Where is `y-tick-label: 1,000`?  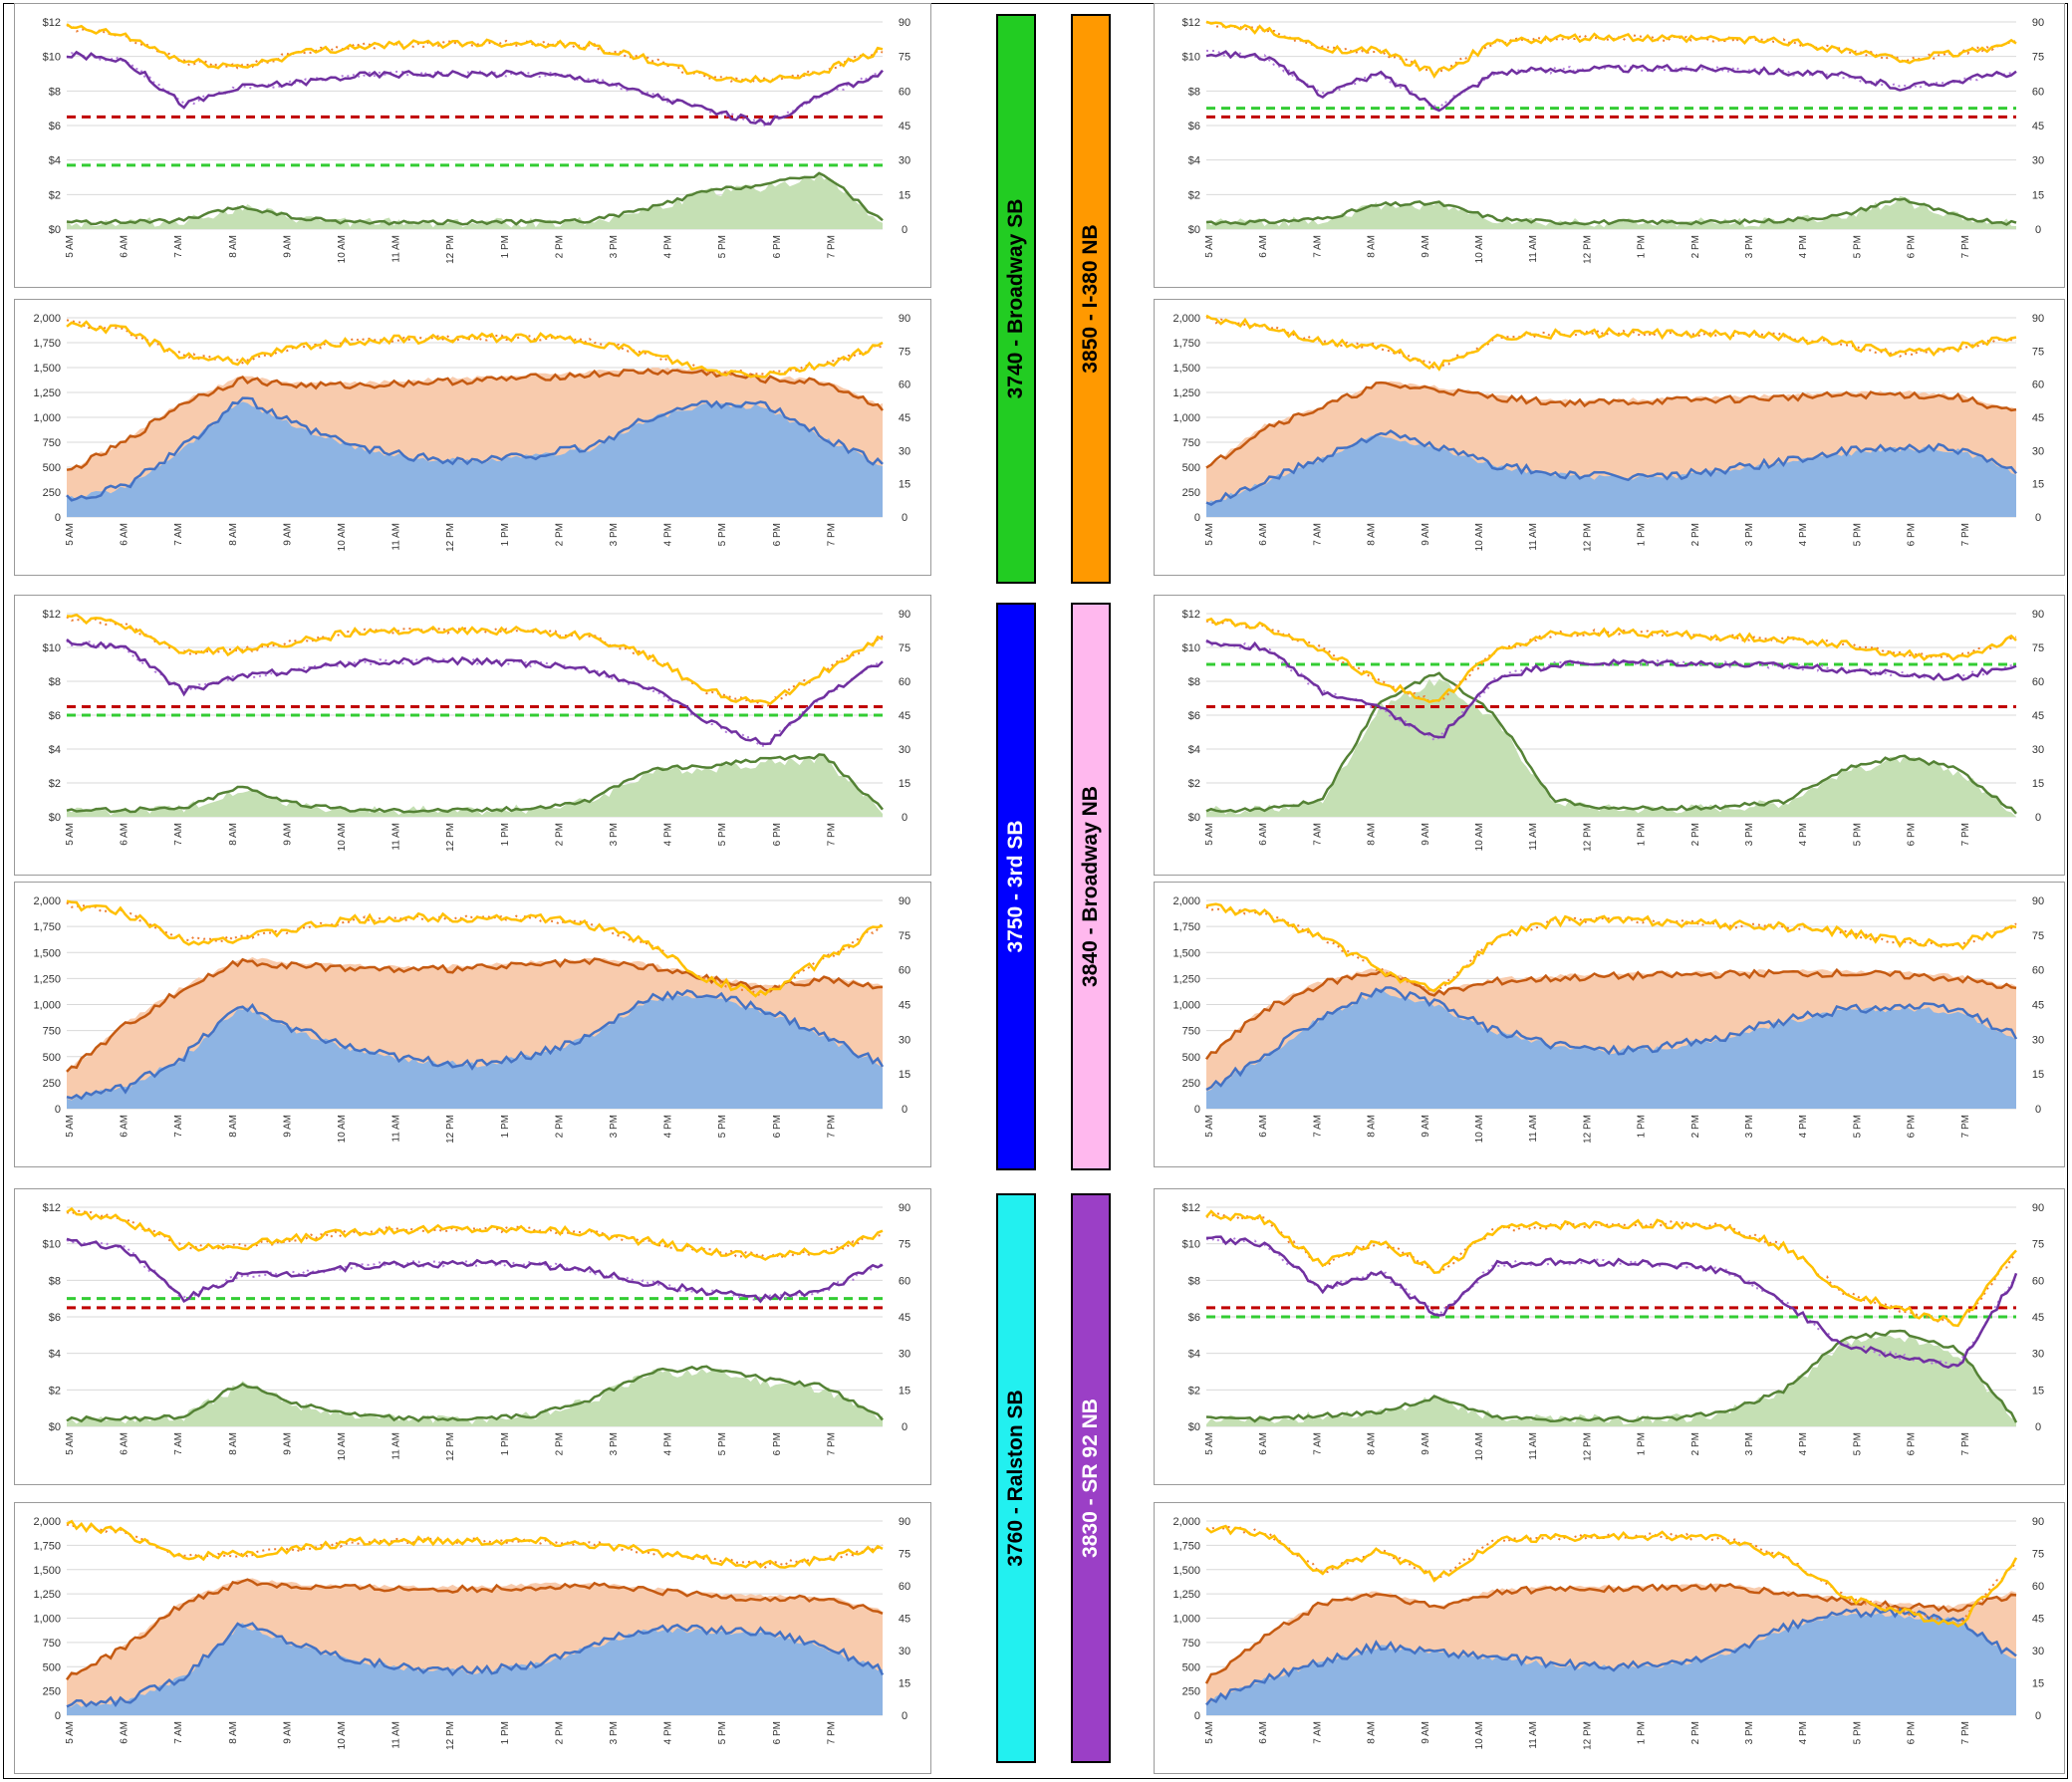 y-tick-label: 1,000 is located at coordinates (47, 1006).